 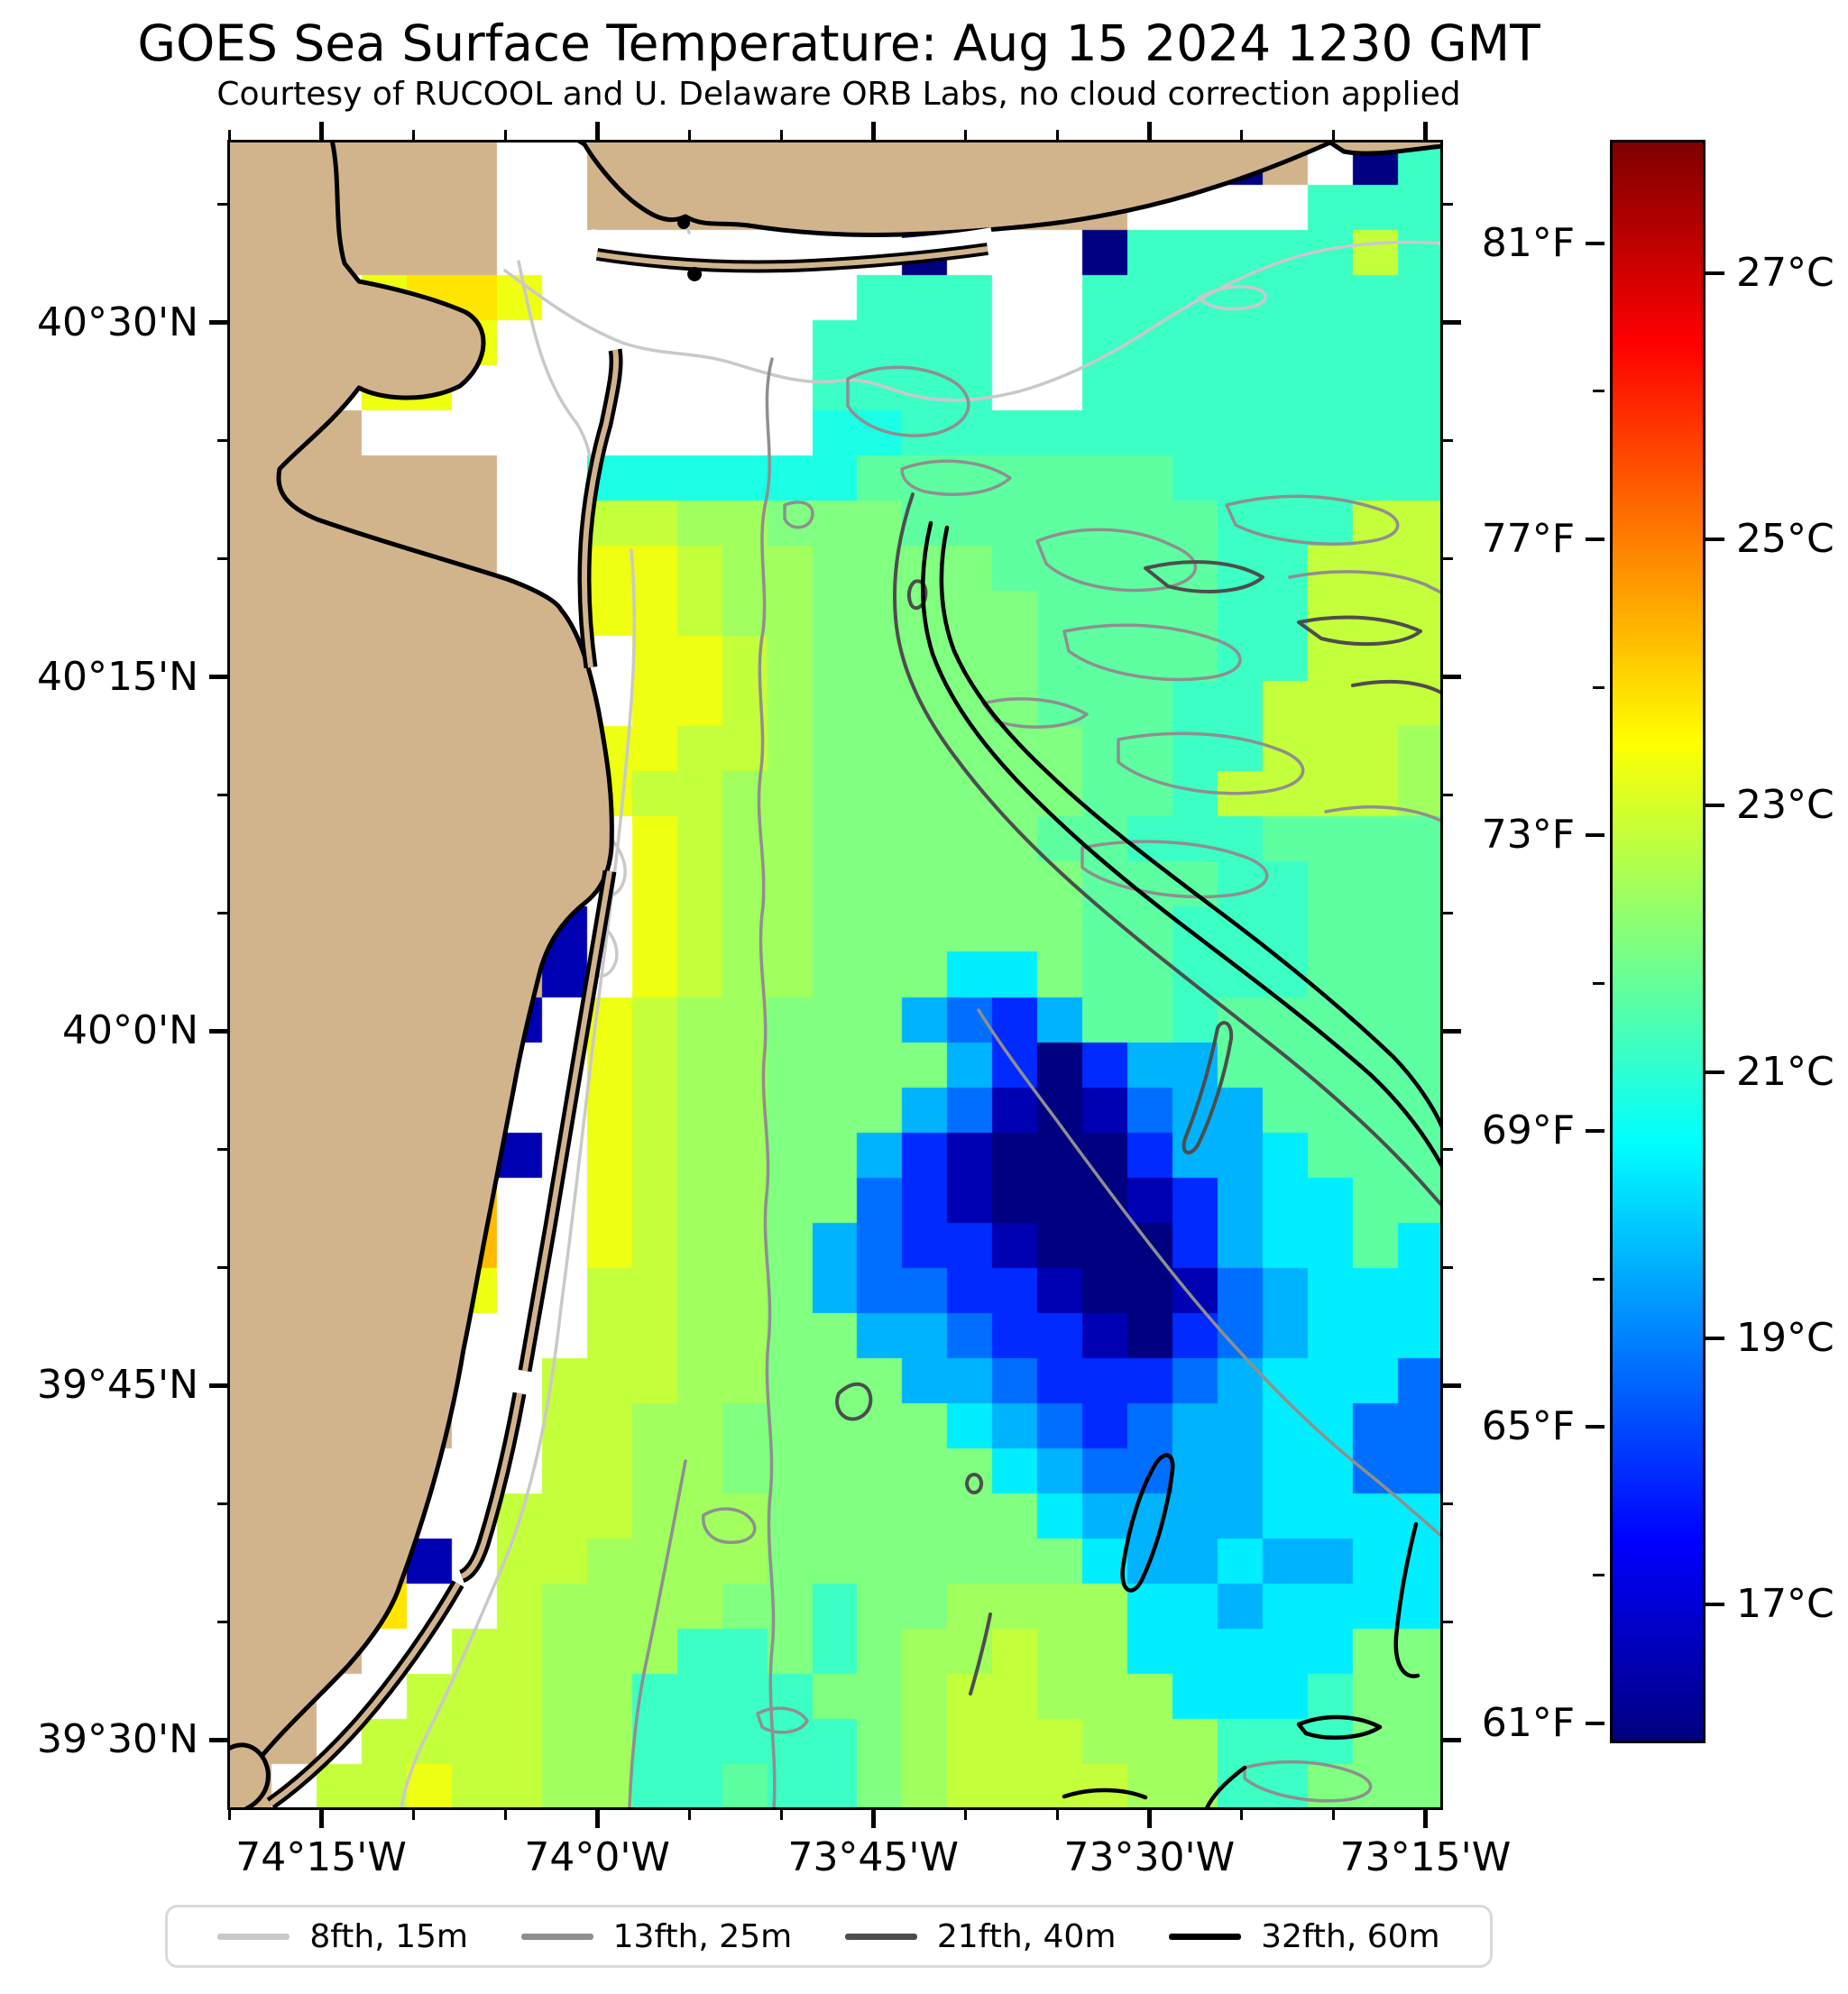 I want to click on y-tick-label: 40°30'N, so click(x=117, y=322).